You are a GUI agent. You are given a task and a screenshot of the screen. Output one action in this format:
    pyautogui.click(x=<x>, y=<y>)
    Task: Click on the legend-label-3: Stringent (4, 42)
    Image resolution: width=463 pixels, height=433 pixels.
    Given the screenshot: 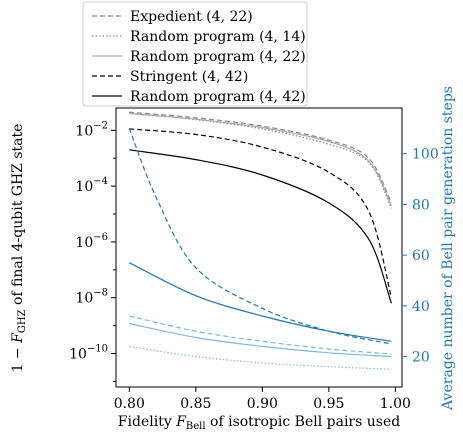 What is the action you would take?
    pyautogui.click(x=189, y=77)
    